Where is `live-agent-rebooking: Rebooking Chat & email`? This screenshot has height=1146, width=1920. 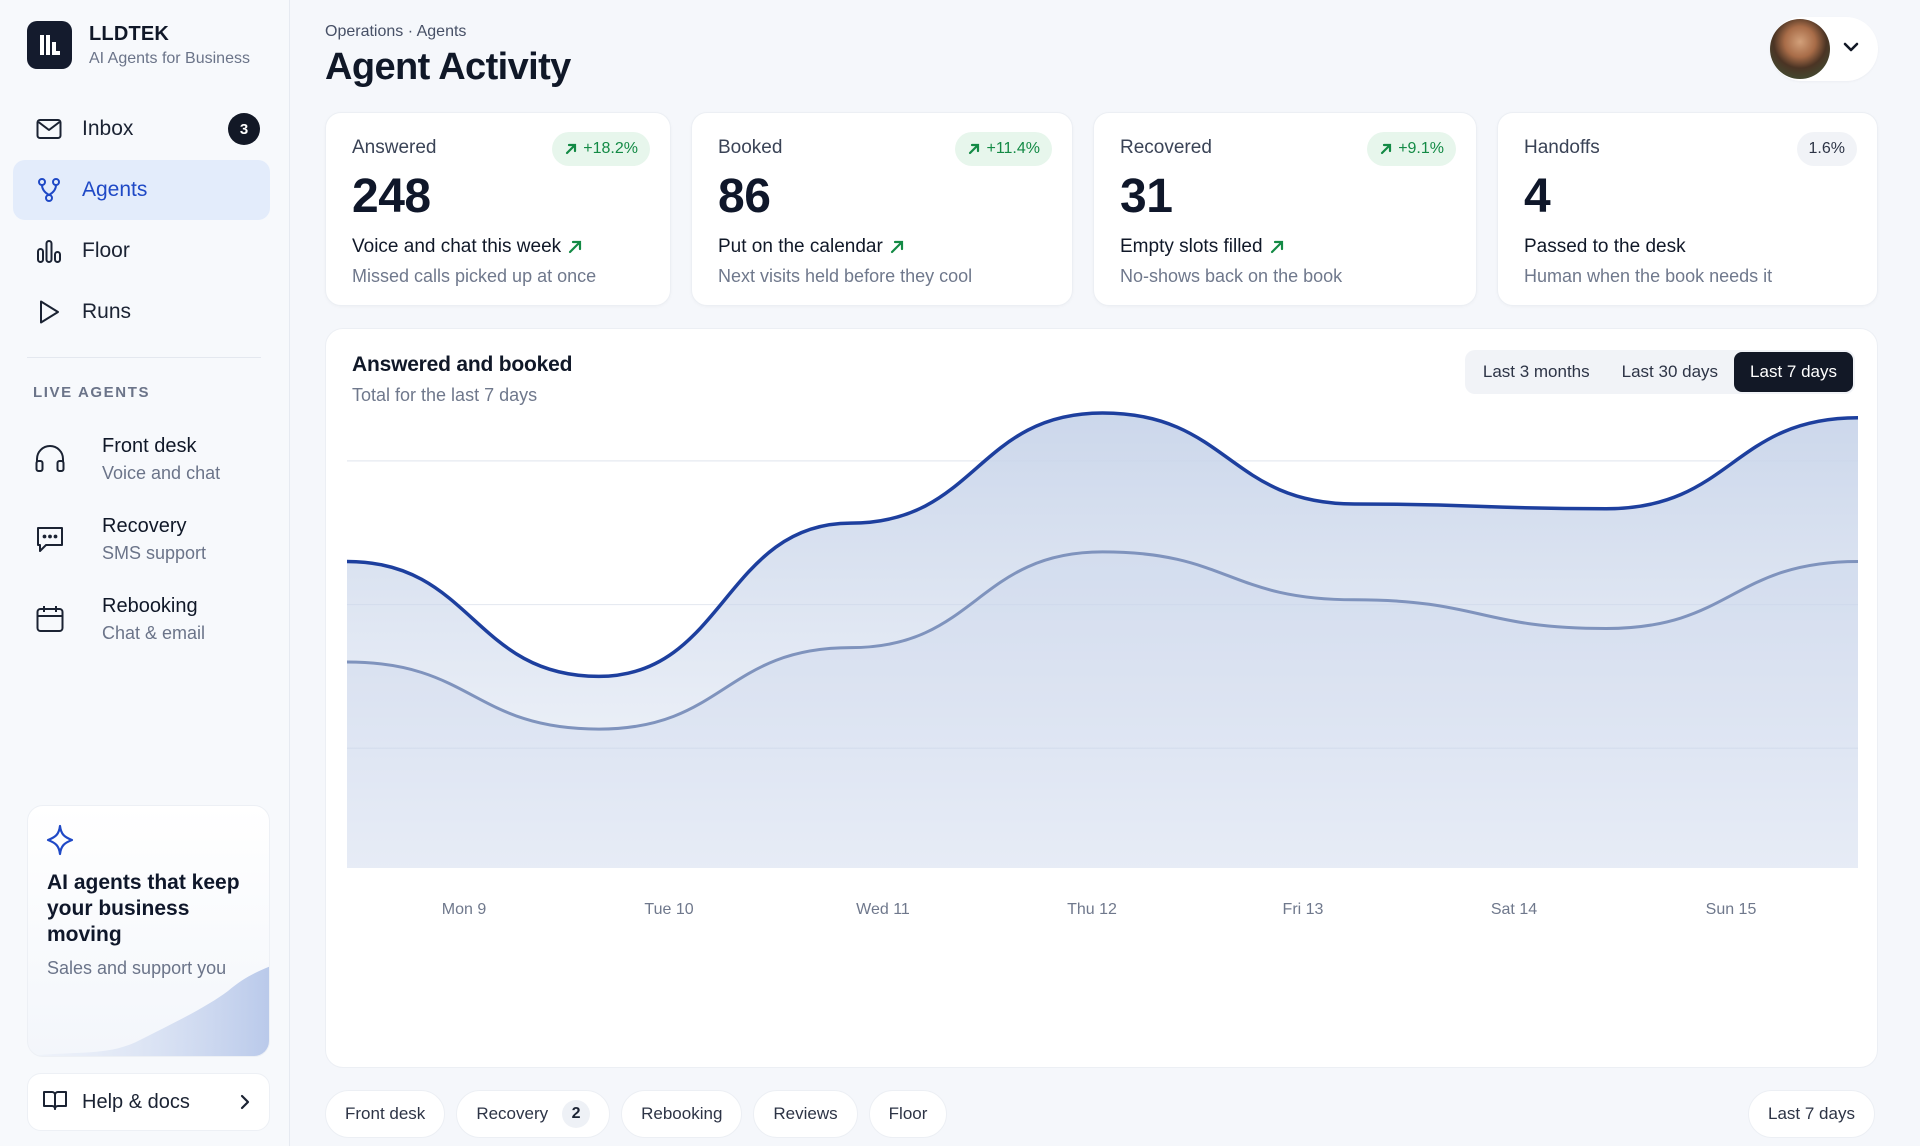 live-agent-rebooking: Rebooking Chat & email is located at coordinates (153, 628).